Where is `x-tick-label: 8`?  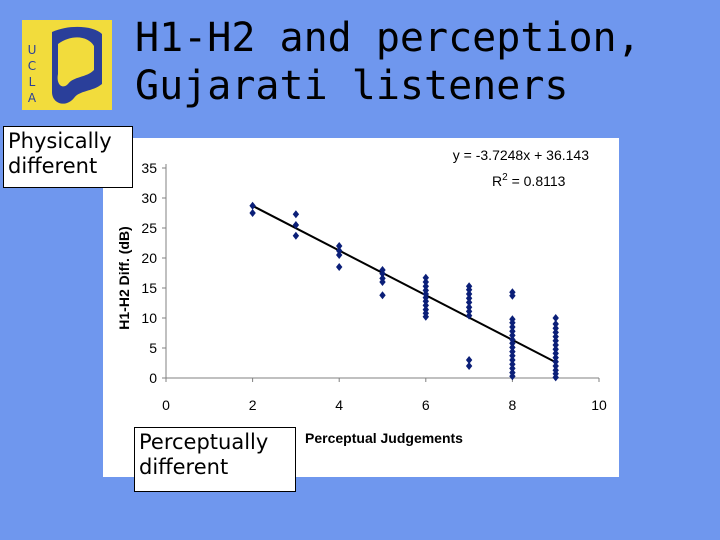
x-tick-label: 8 is located at coordinates (513, 405).